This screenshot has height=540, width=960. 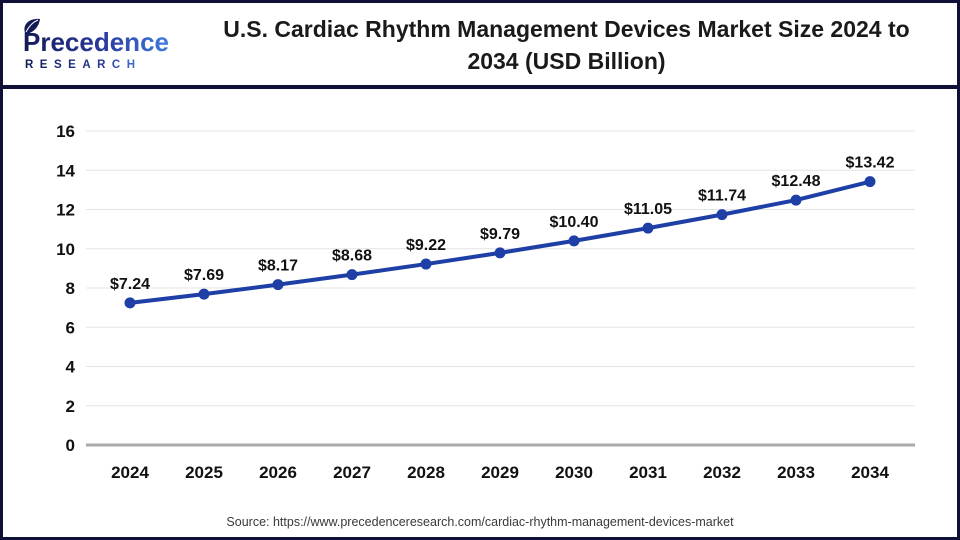 I want to click on y-tick-label: 14, so click(x=65, y=170).